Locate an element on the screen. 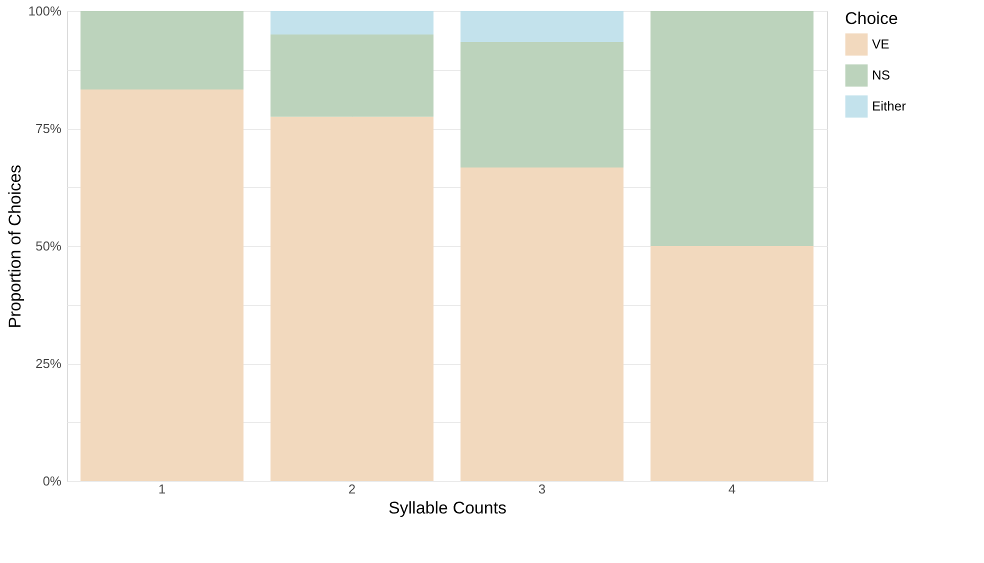  legend-label: Either is located at coordinates (889, 106).